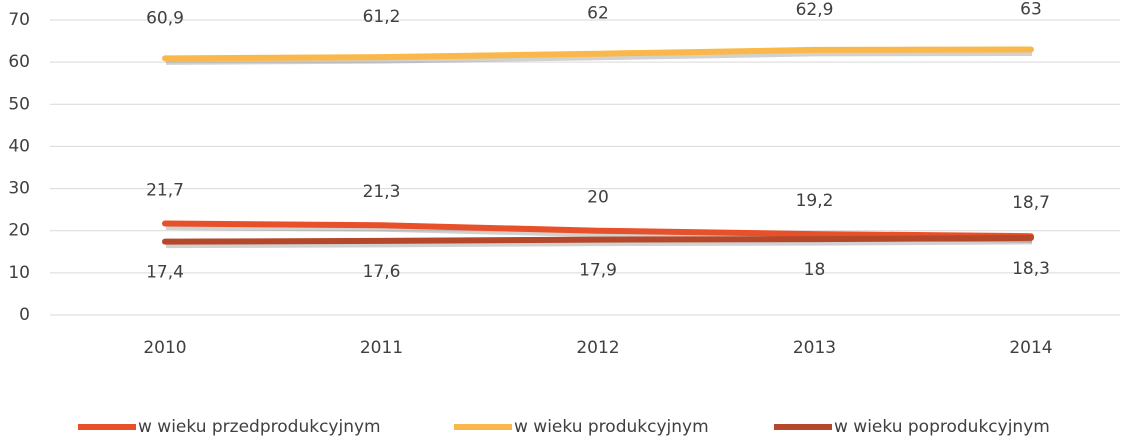 The image size is (1130, 443). Describe the element at coordinates (815, 10) in the screenshot. I see `data-label: 62,9` at that location.